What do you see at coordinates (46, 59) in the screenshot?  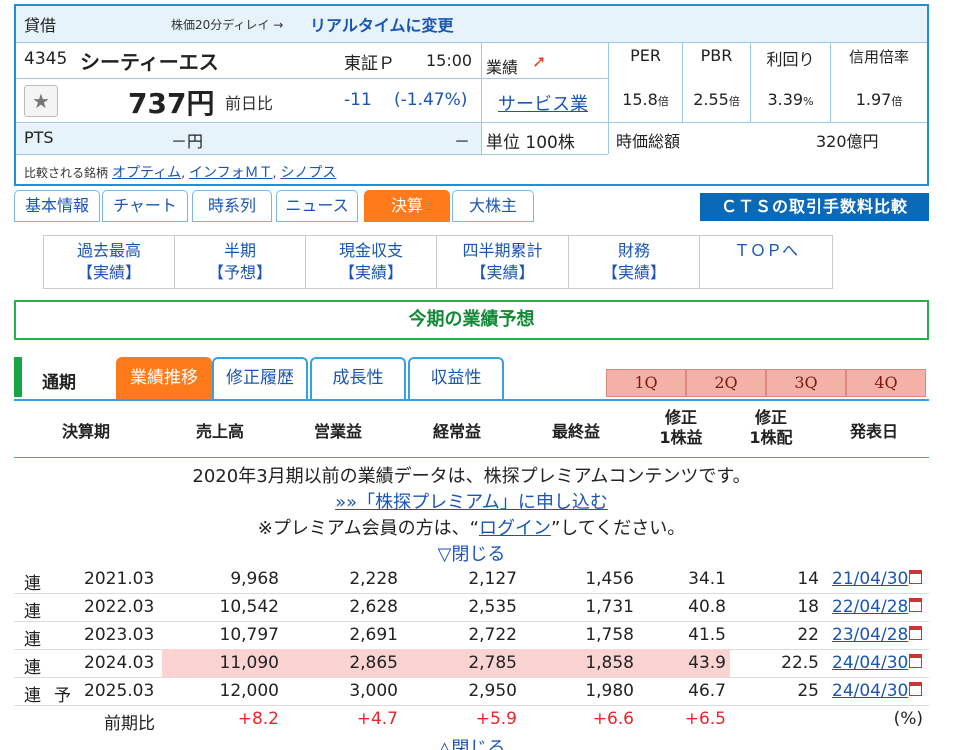 I see `stock-code: 4345` at bounding box center [46, 59].